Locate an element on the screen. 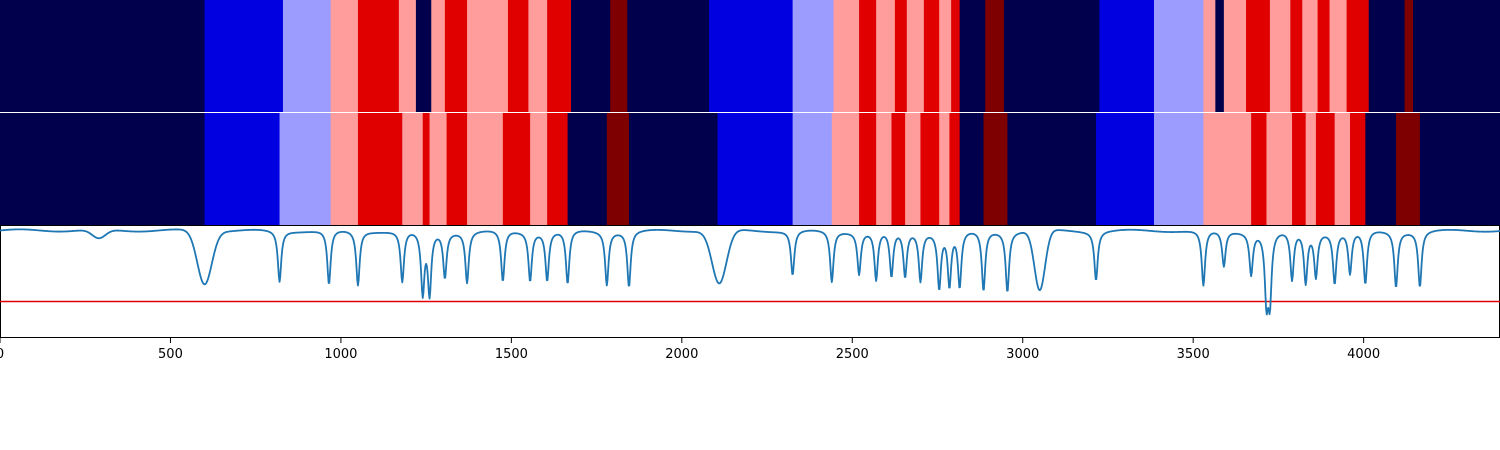 The width and height of the screenshot is (1500, 450). x-tick-label: 0 is located at coordinates (2, 354).